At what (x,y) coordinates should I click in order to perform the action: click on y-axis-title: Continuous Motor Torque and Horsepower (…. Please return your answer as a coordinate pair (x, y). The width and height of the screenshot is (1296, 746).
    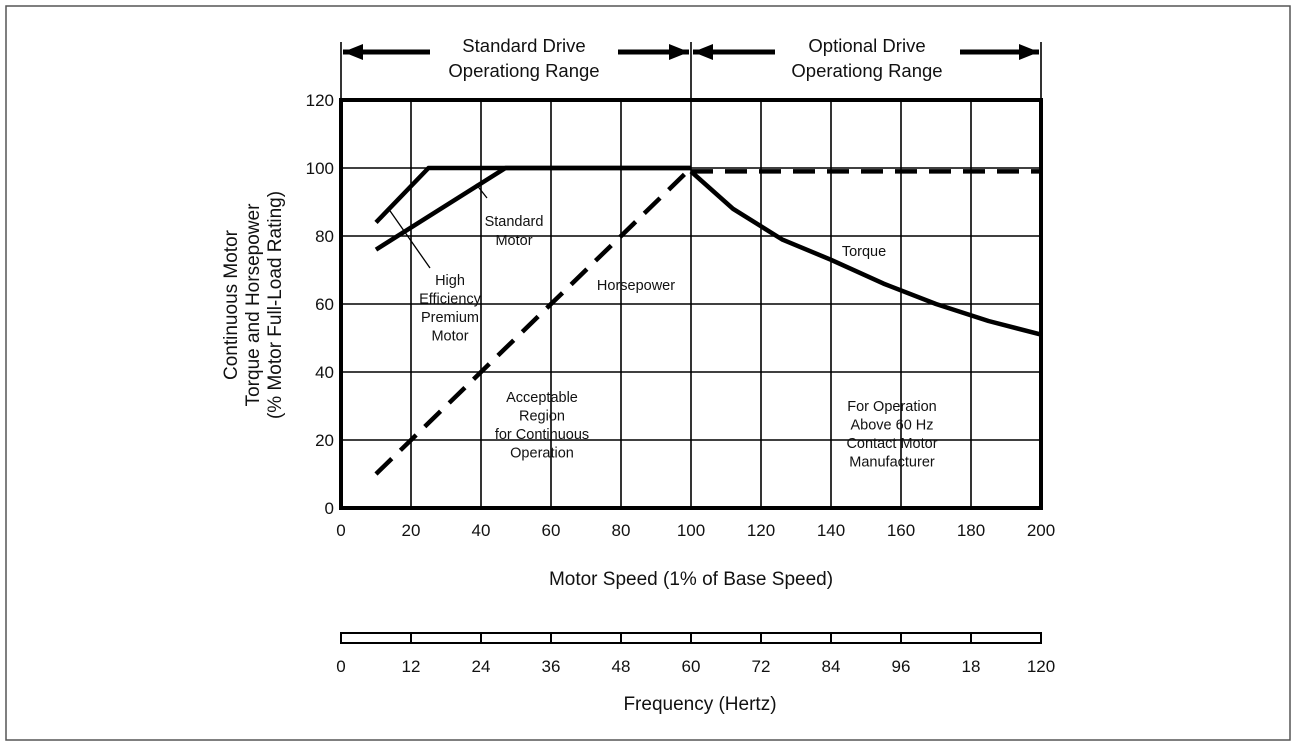
    Looking at the image, I should click on (253, 305).